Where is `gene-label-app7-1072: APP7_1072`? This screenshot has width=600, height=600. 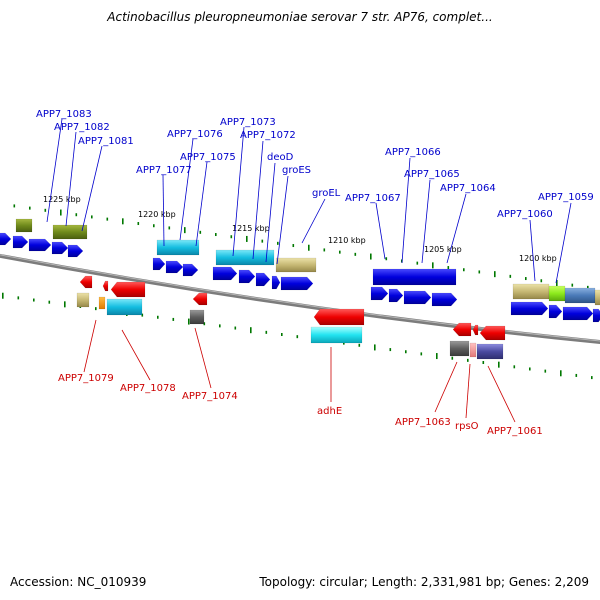 gene-label-app7-1072: APP7_1072 is located at coordinates (268, 135).